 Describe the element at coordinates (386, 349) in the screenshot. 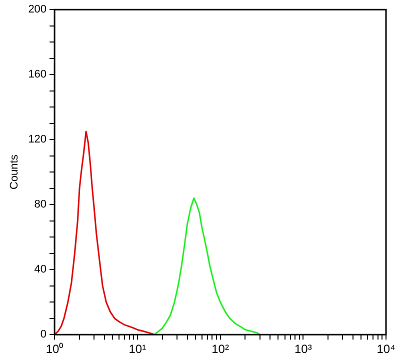

I see `x-tick-label: 10⁴` at that location.